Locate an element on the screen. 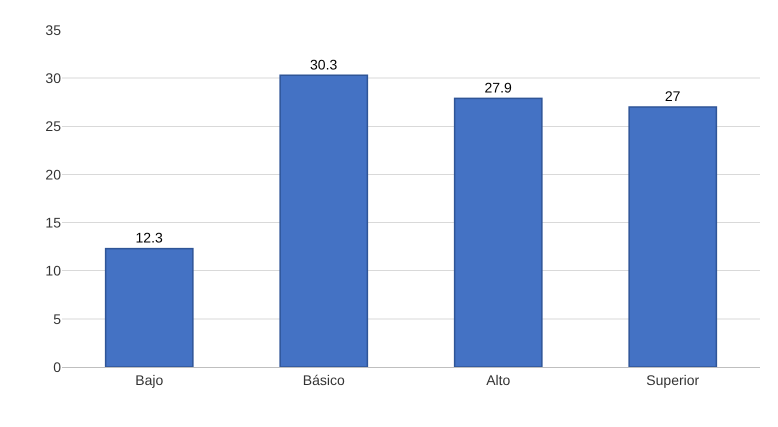  x-tick-label: Básico is located at coordinates (323, 380).